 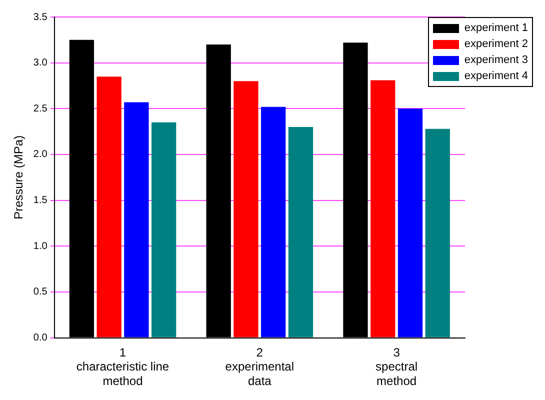 I want to click on y-tick-label: 0.5, so click(x=40, y=292).